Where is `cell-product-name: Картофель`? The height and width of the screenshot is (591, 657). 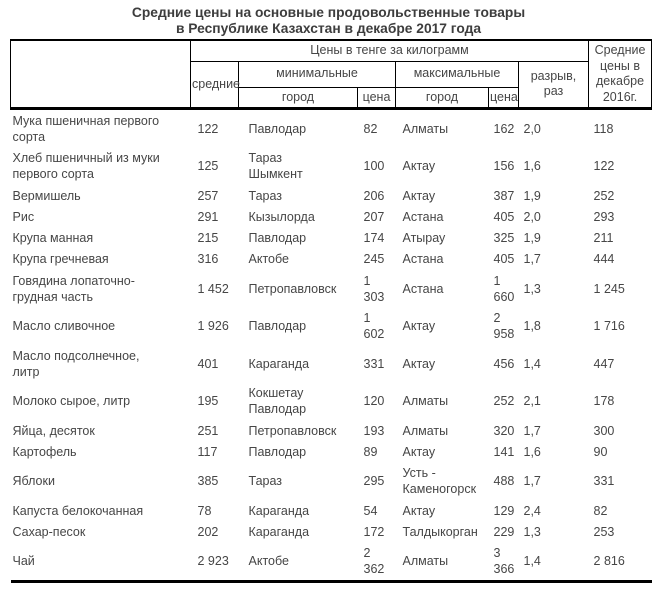
cell-product-name: Картофель is located at coordinates (44, 451).